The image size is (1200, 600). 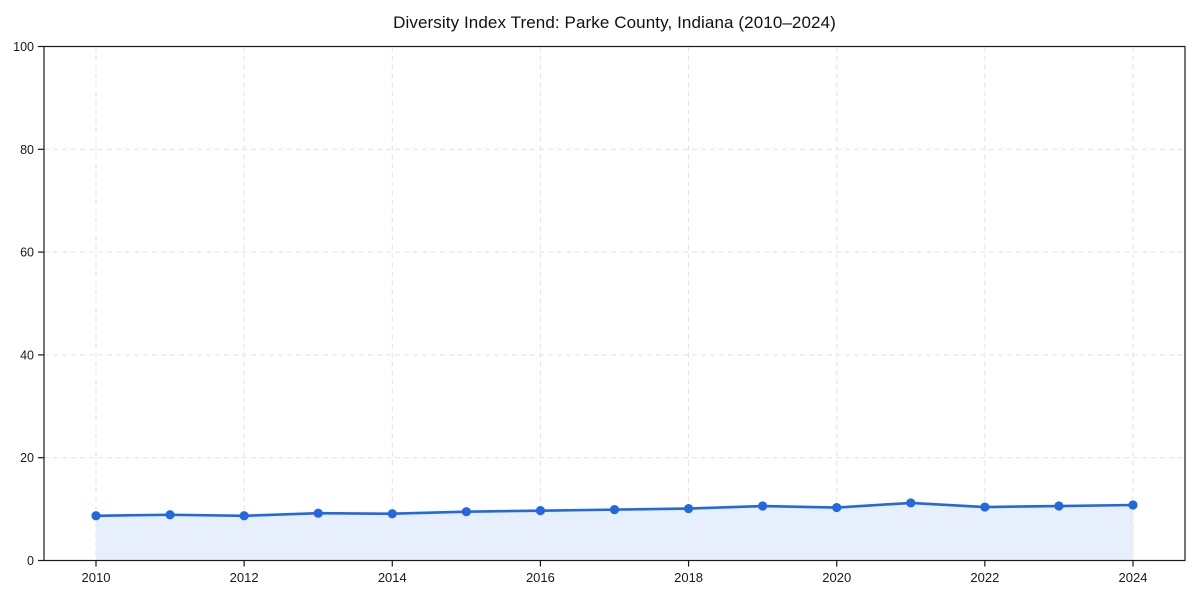 What do you see at coordinates (392, 514) in the screenshot?
I see `data-point-2014` at bounding box center [392, 514].